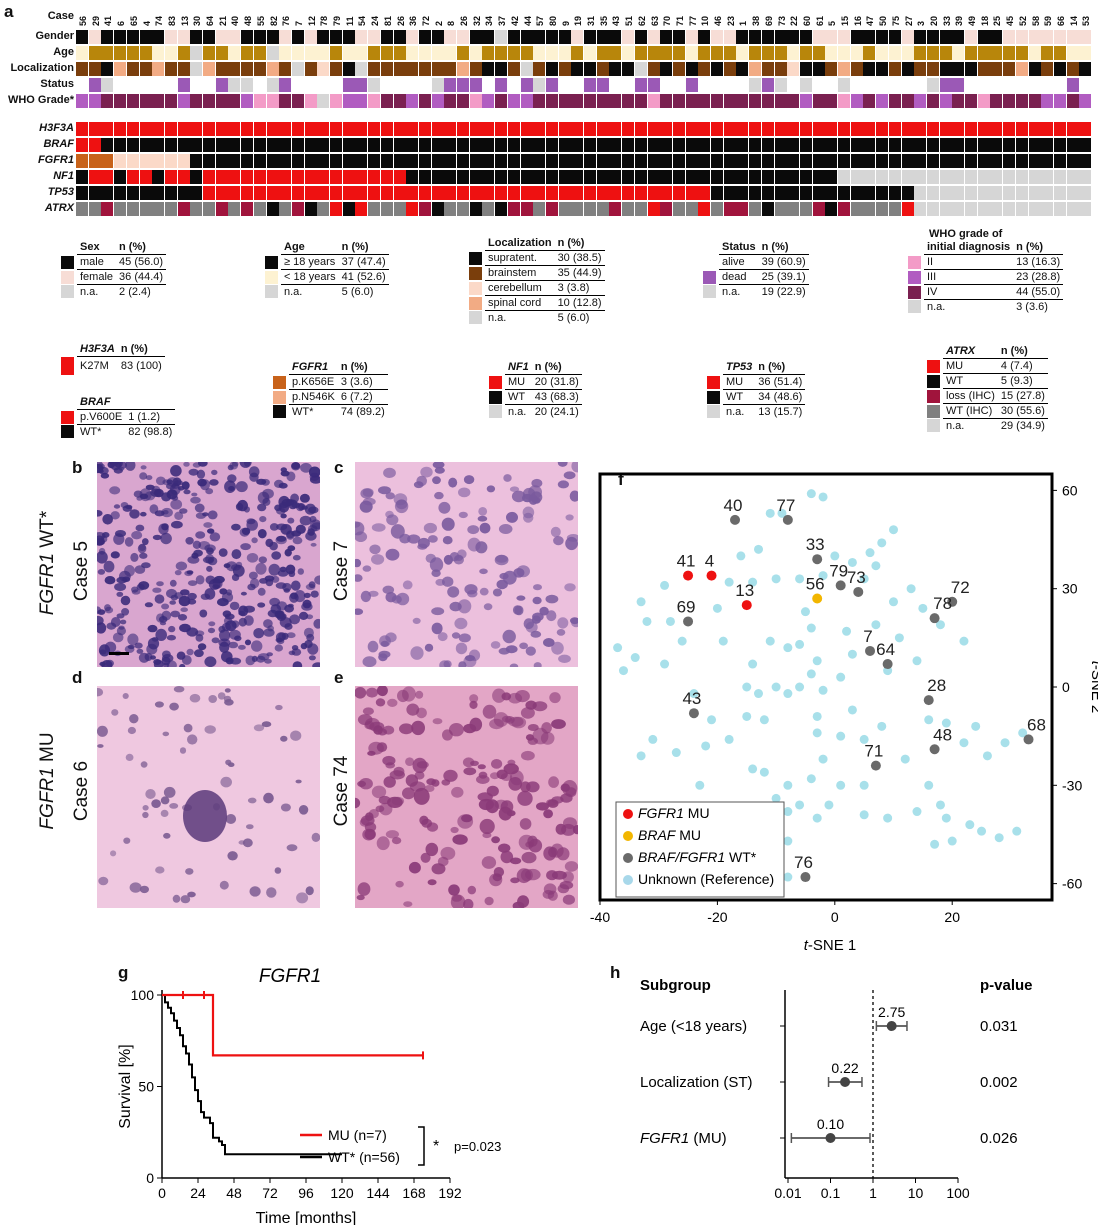 The image size is (1098, 1225). I want to click on legend-label: FGFR1 MU, so click(674, 813).